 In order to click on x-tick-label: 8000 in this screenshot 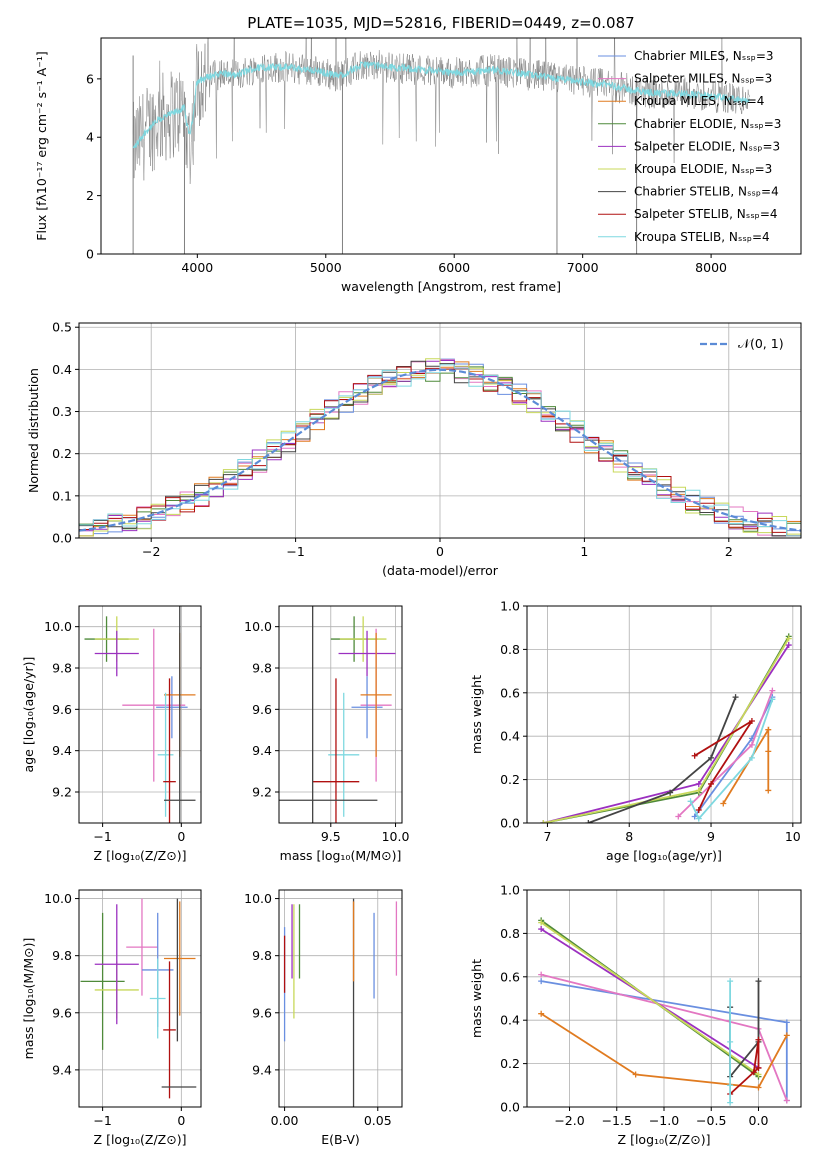, I will do `click(711, 267)`.